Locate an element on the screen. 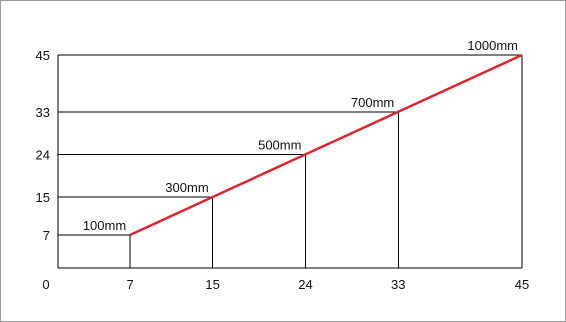 This screenshot has height=322, width=566. y-tick-labels: 7 15 24 33 45 is located at coordinates (43, 145).